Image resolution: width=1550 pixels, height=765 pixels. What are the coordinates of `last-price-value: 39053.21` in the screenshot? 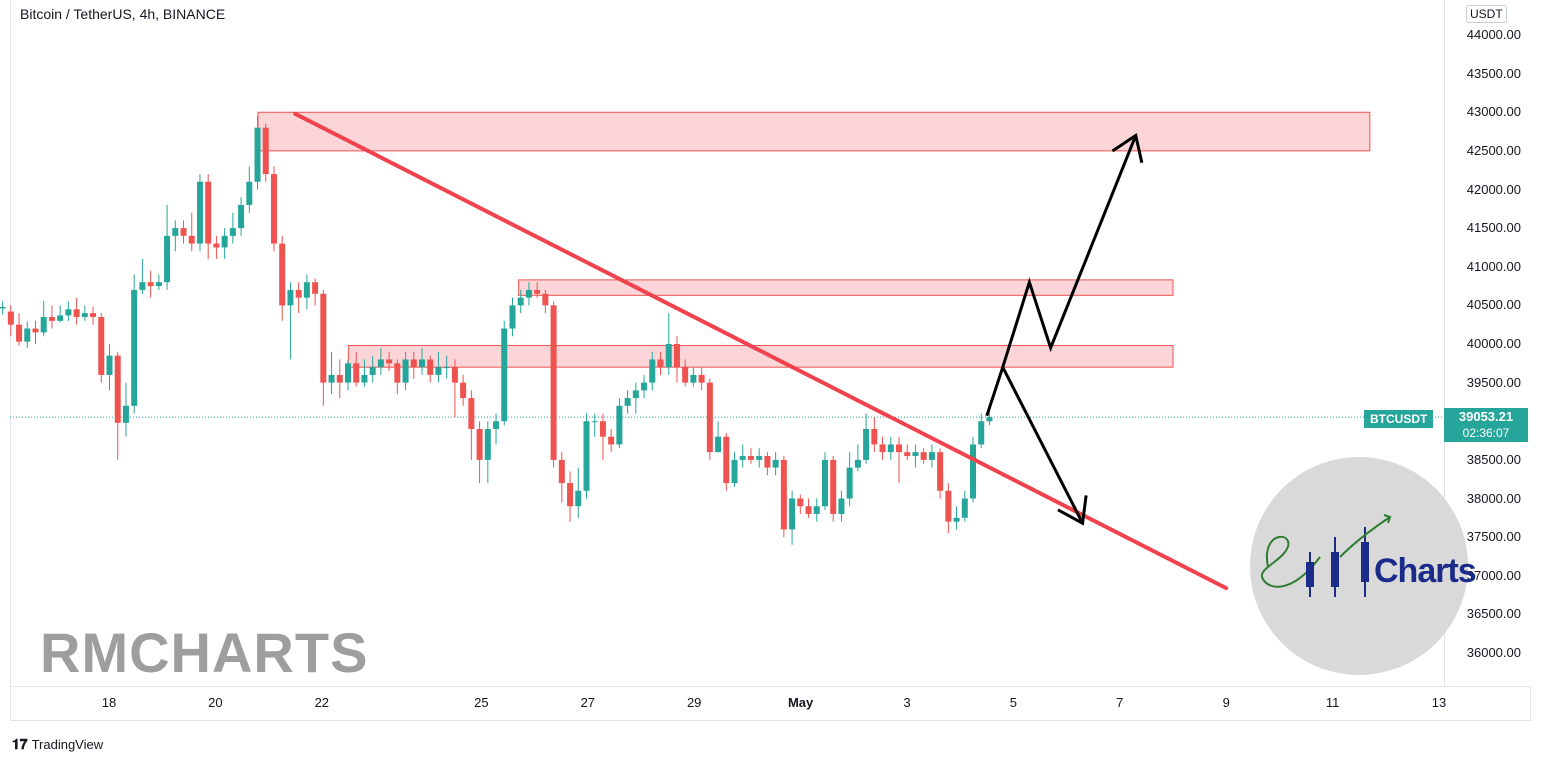 It's located at (1486, 416).